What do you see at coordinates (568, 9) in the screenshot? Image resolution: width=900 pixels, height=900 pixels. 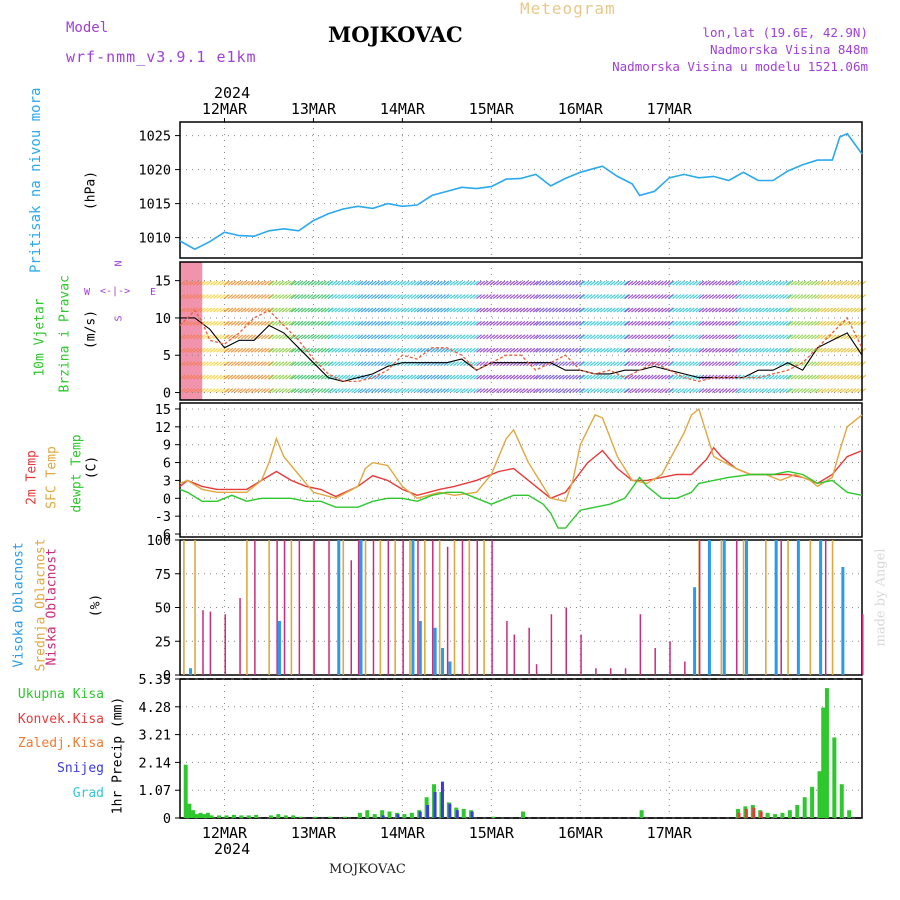 I see `product-title: Meteogram` at bounding box center [568, 9].